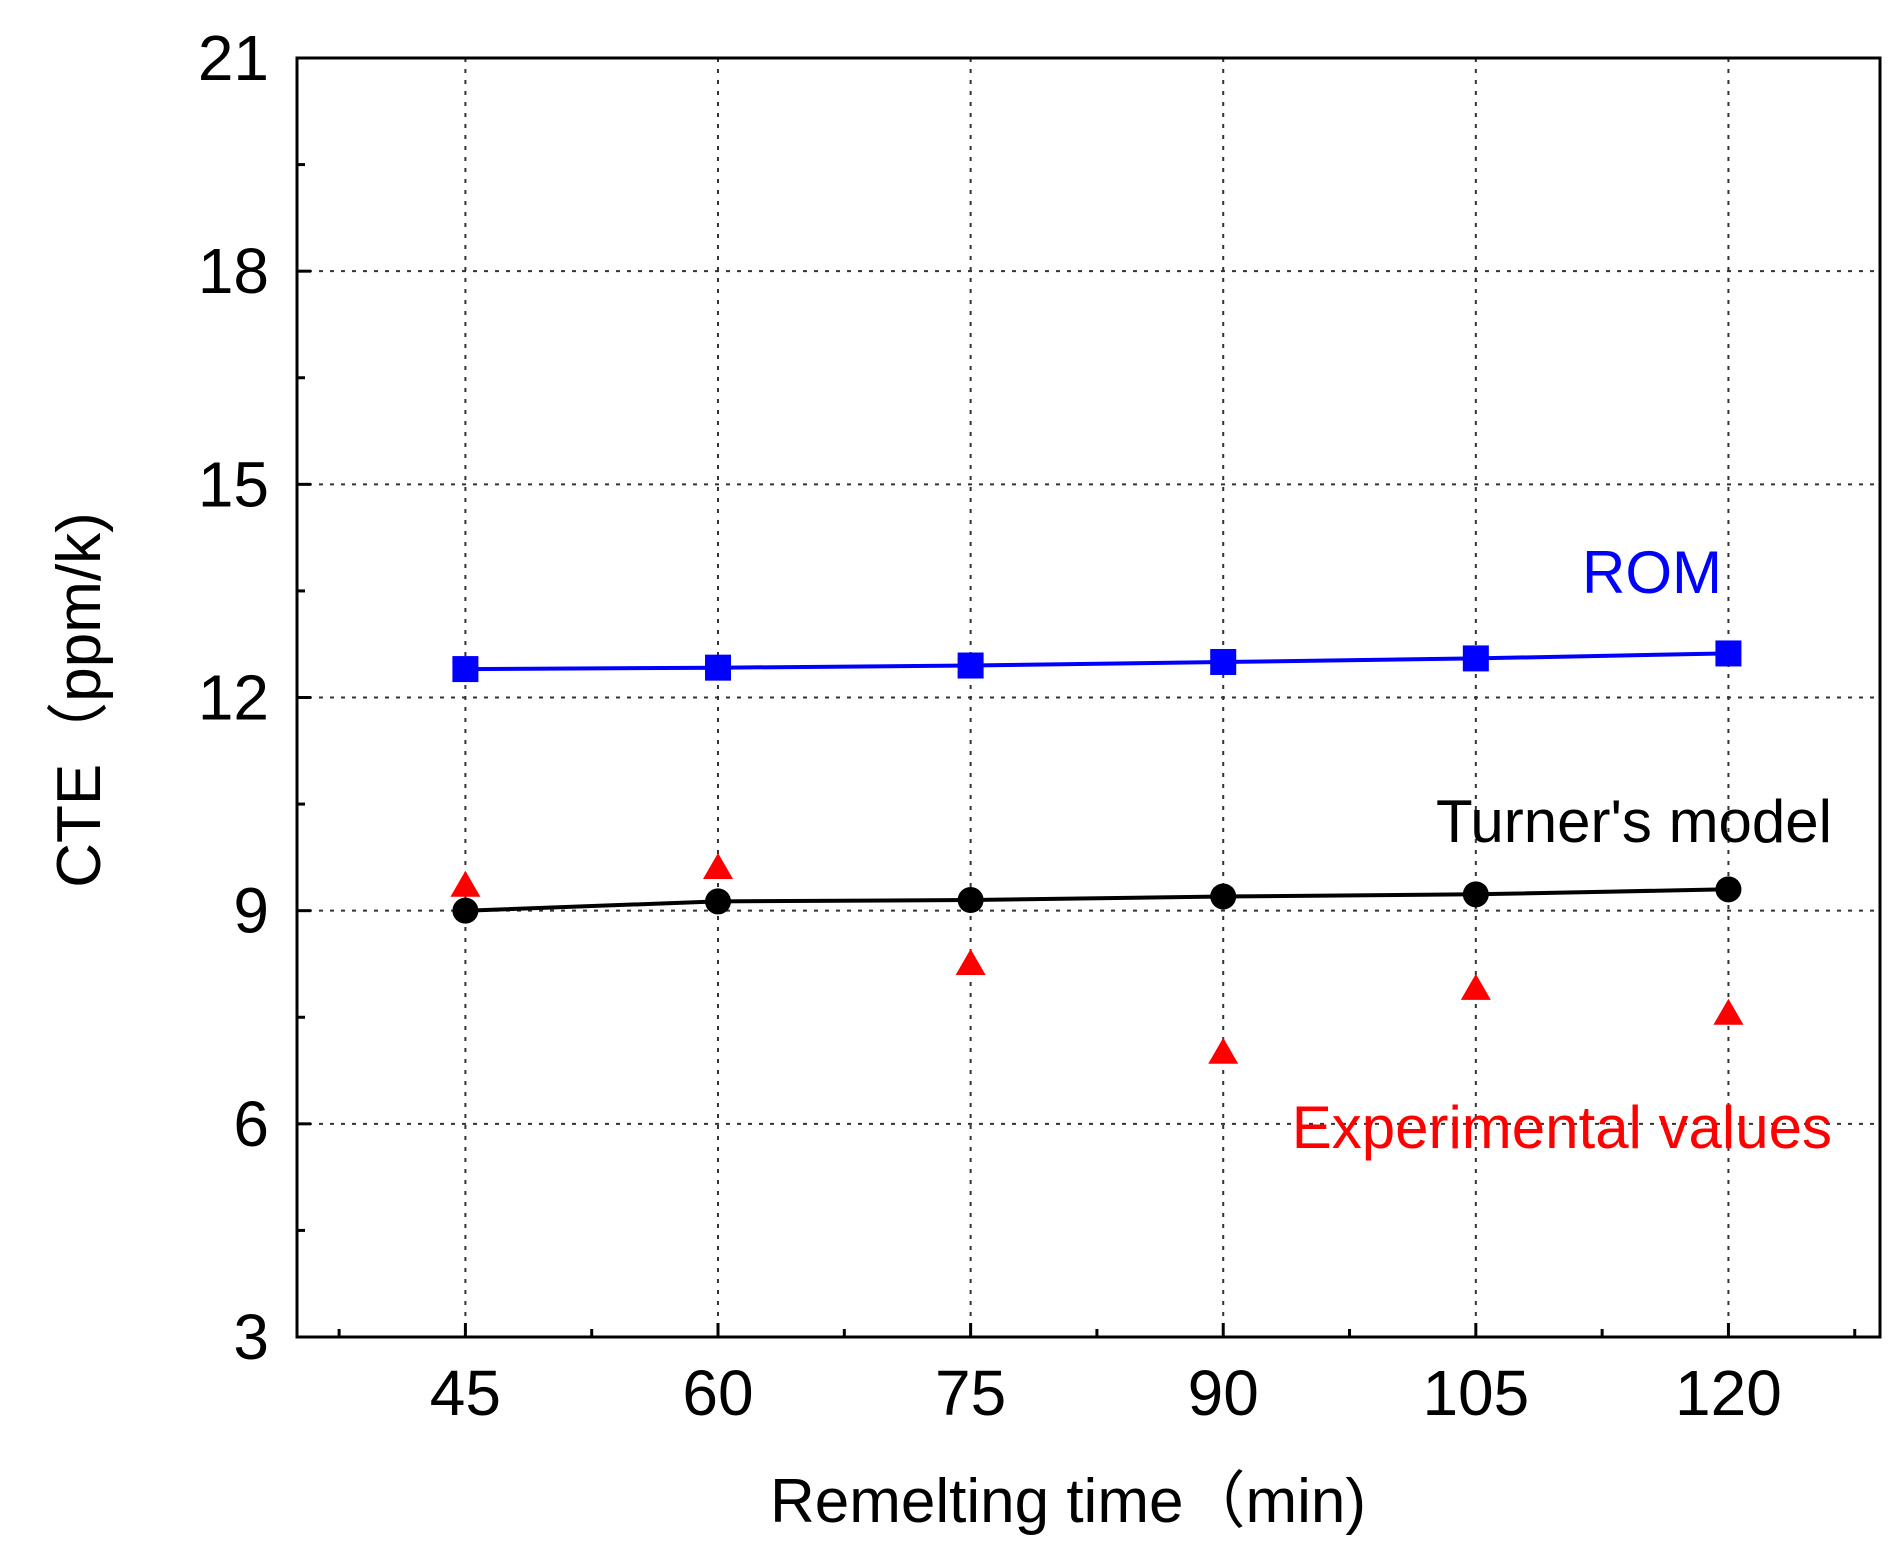 The image size is (1893, 1550). What do you see at coordinates (79, 699) in the screenshot?
I see `y-axis-title: CTE（ppm/k)` at bounding box center [79, 699].